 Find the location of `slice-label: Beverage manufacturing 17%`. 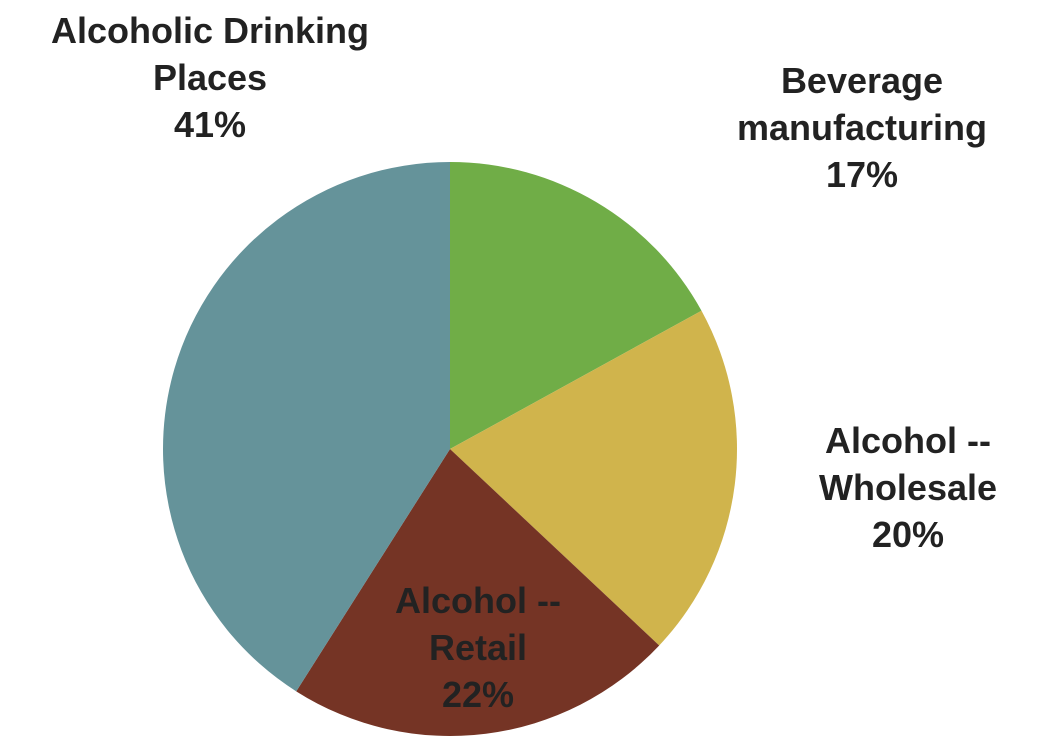

slice-label: Beverage manufacturing 17% is located at coordinates (862, 128).